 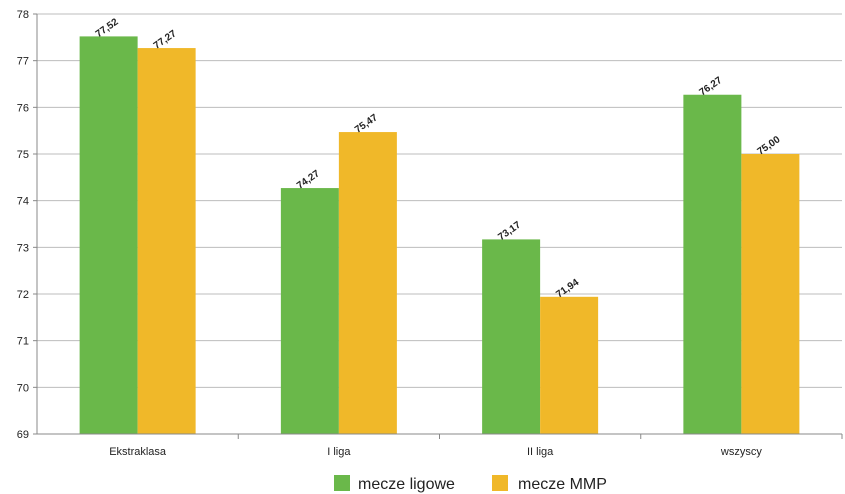 I want to click on y-tick-label: 69, so click(x=23, y=435).